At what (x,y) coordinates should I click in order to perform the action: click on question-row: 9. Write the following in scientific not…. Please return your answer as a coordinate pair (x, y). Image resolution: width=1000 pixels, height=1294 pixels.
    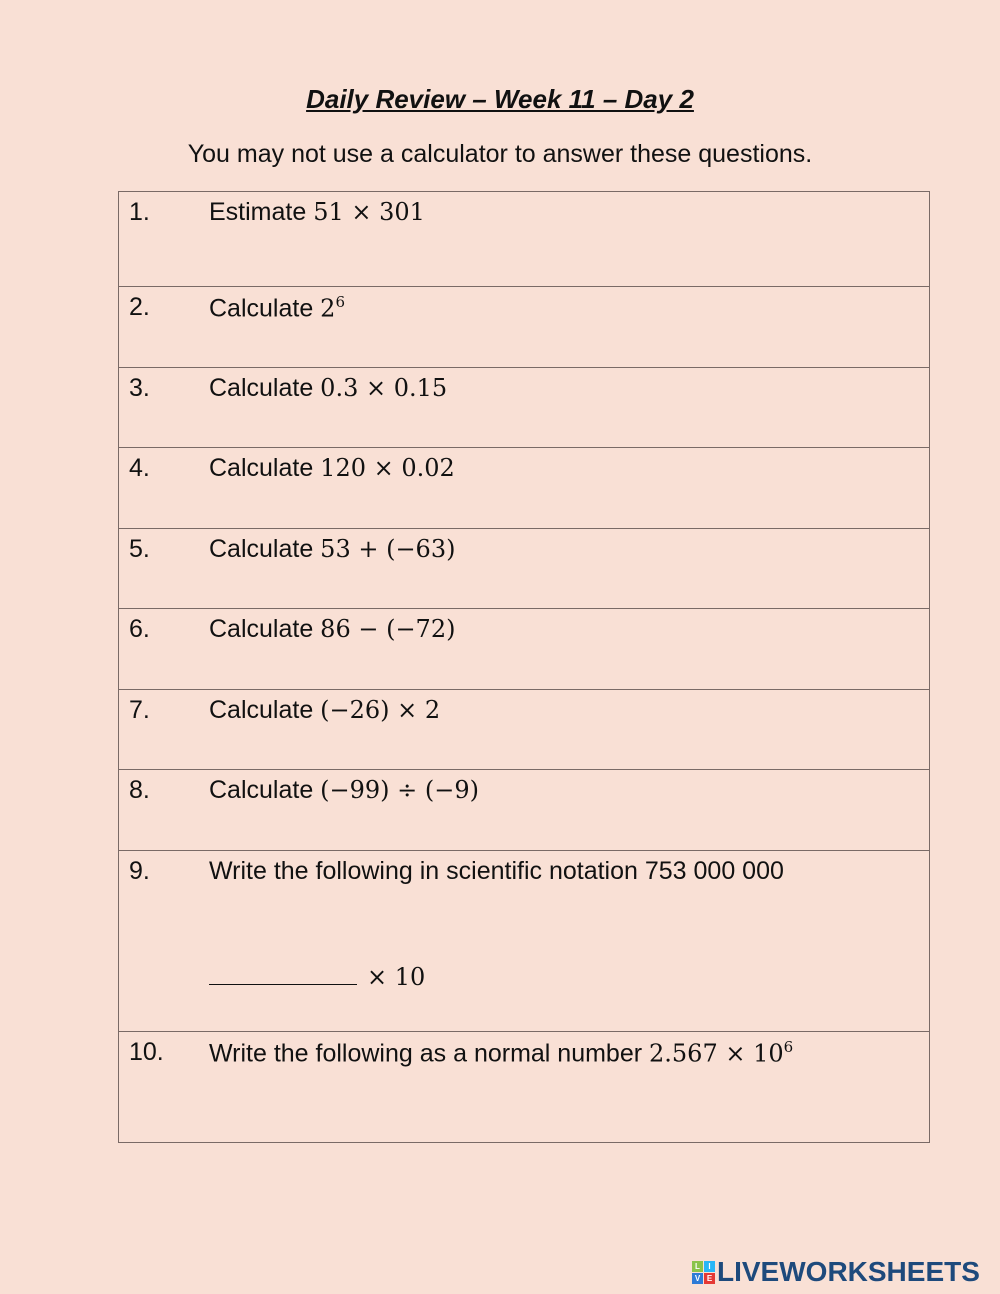
    Looking at the image, I should click on (524, 941).